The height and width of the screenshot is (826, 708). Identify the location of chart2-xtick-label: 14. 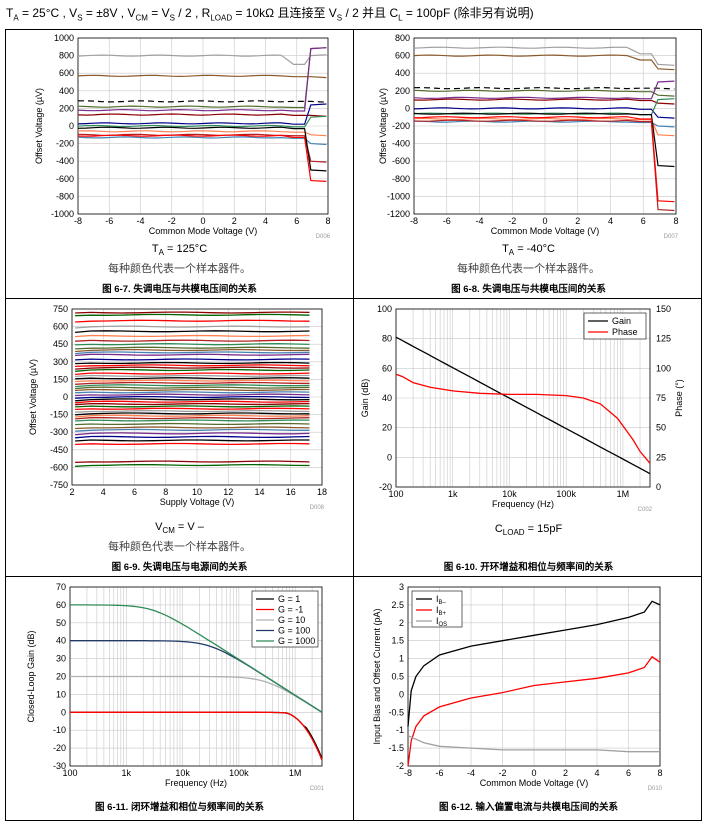
(259, 492).